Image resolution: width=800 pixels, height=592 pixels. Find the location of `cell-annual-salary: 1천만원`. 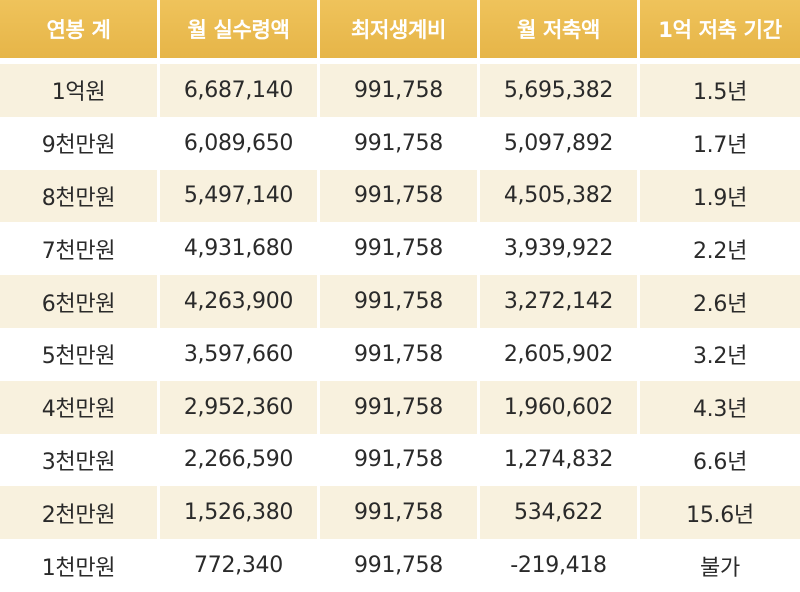

cell-annual-salary: 1천만원 is located at coordinates (80, 565).